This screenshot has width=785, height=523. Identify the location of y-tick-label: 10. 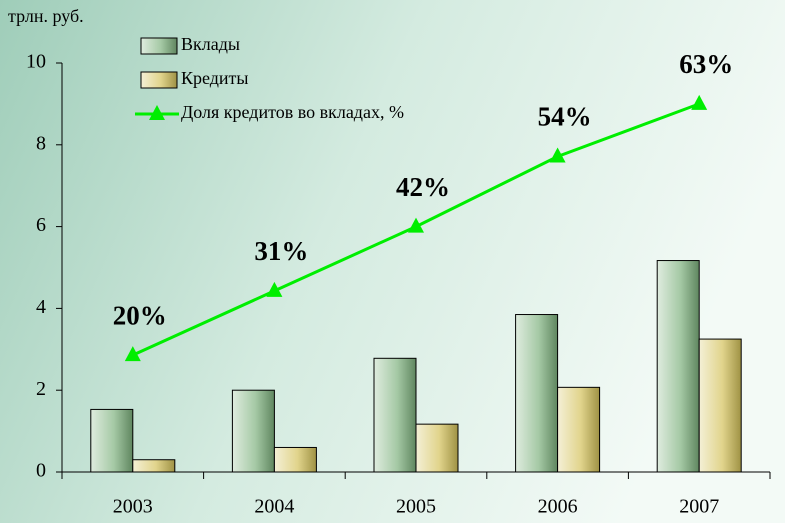
(36, 62).